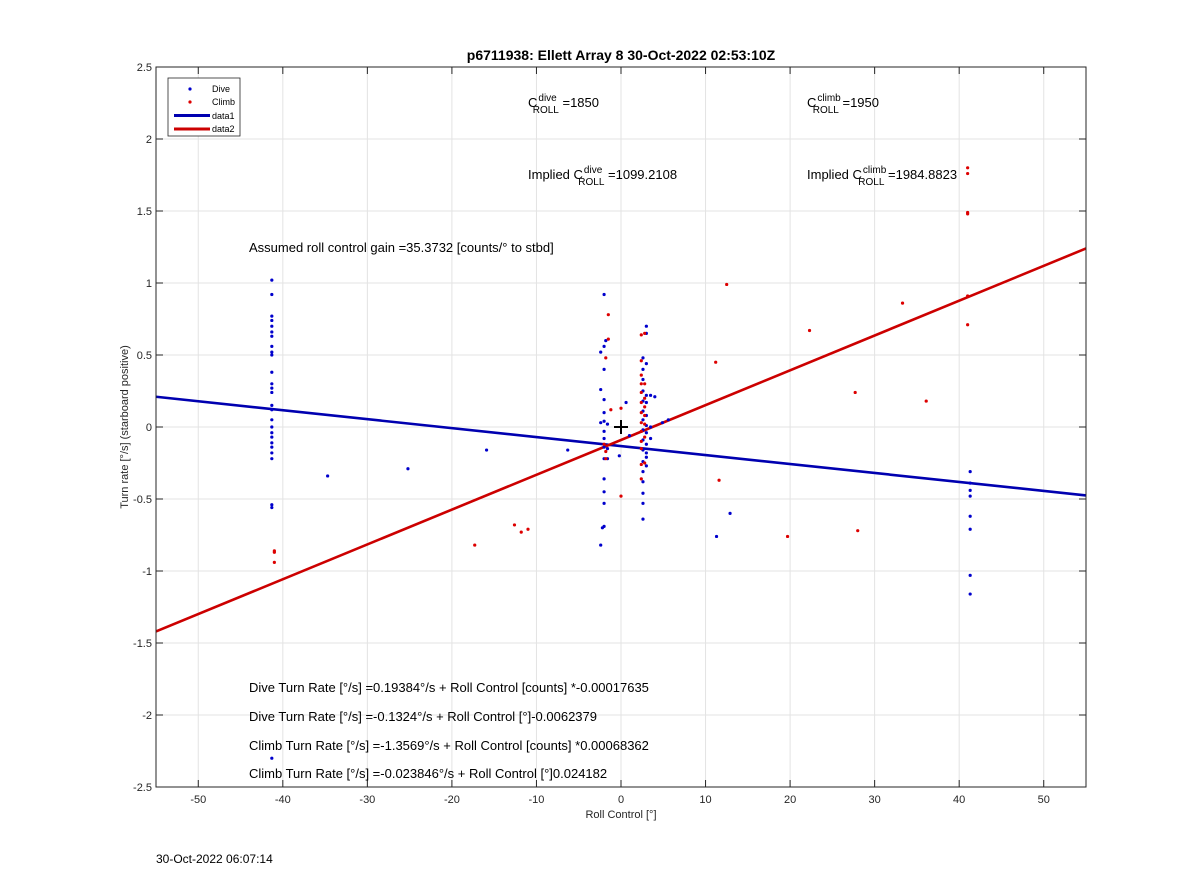  I want to click on annotation-c-dive: Cdive ROLL =1850, so click(563, 104).